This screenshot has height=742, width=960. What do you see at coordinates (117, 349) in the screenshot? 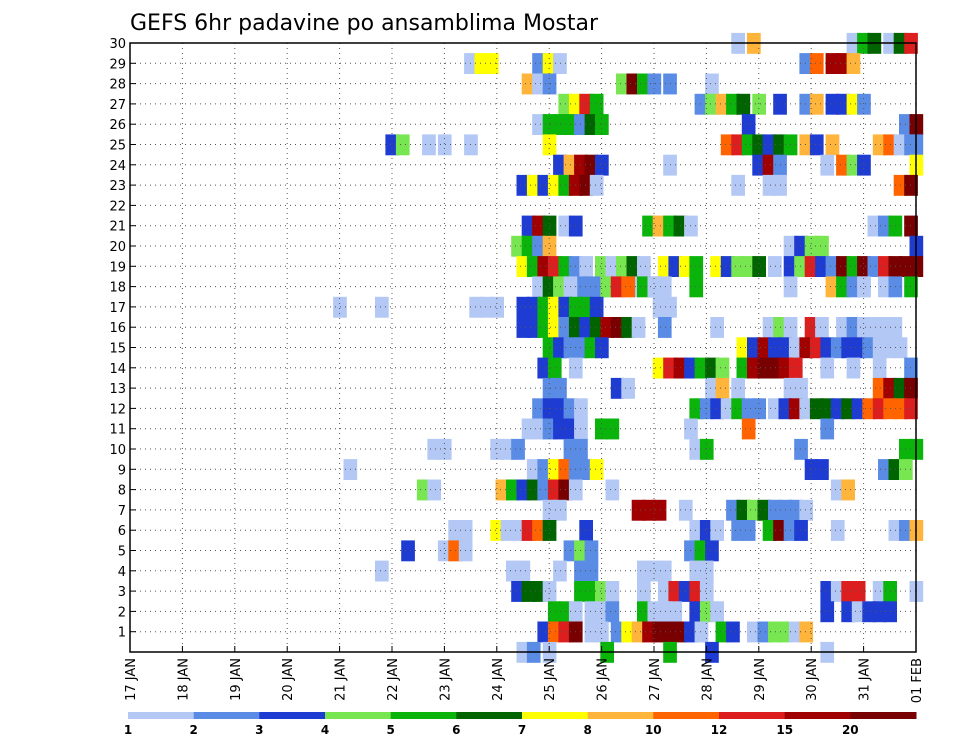
I see `y-tick-label: 15` at bounding box center [117, 349].